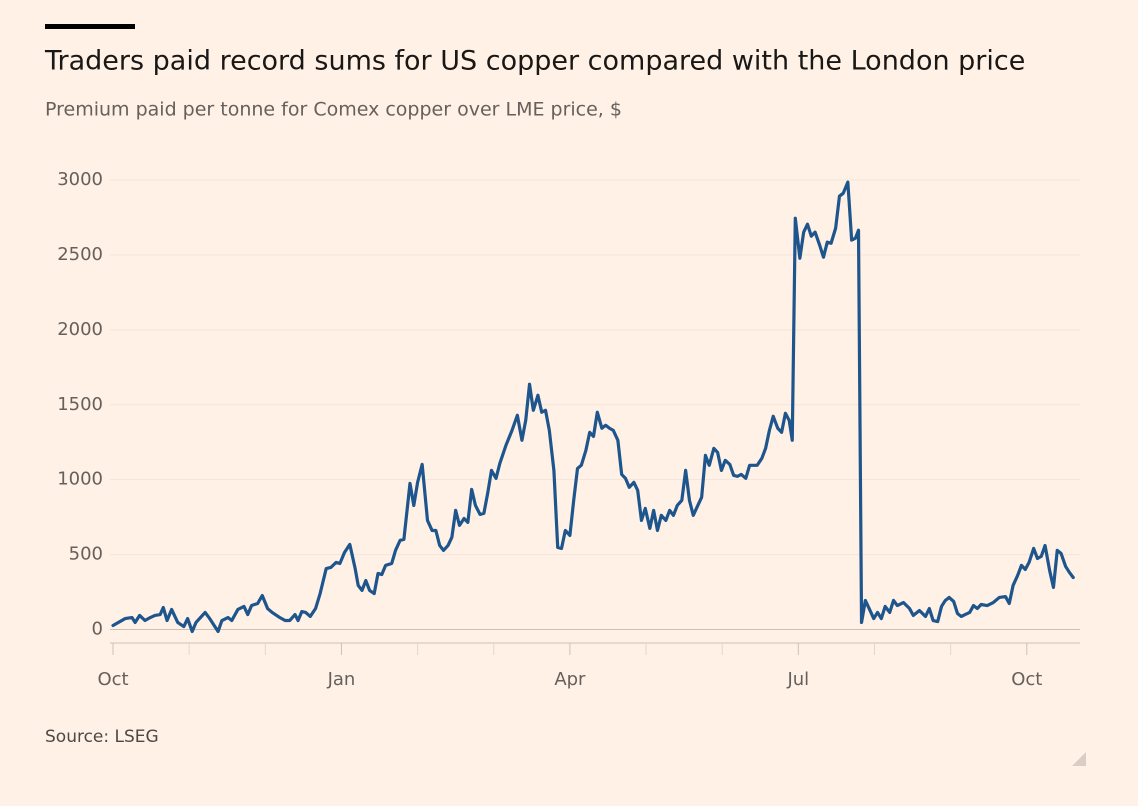 This screenshot has width=1138, height=806. Describe the element at coordinates (102, 737) in the screenshot. I see `source: Source: LSEG` at that location.